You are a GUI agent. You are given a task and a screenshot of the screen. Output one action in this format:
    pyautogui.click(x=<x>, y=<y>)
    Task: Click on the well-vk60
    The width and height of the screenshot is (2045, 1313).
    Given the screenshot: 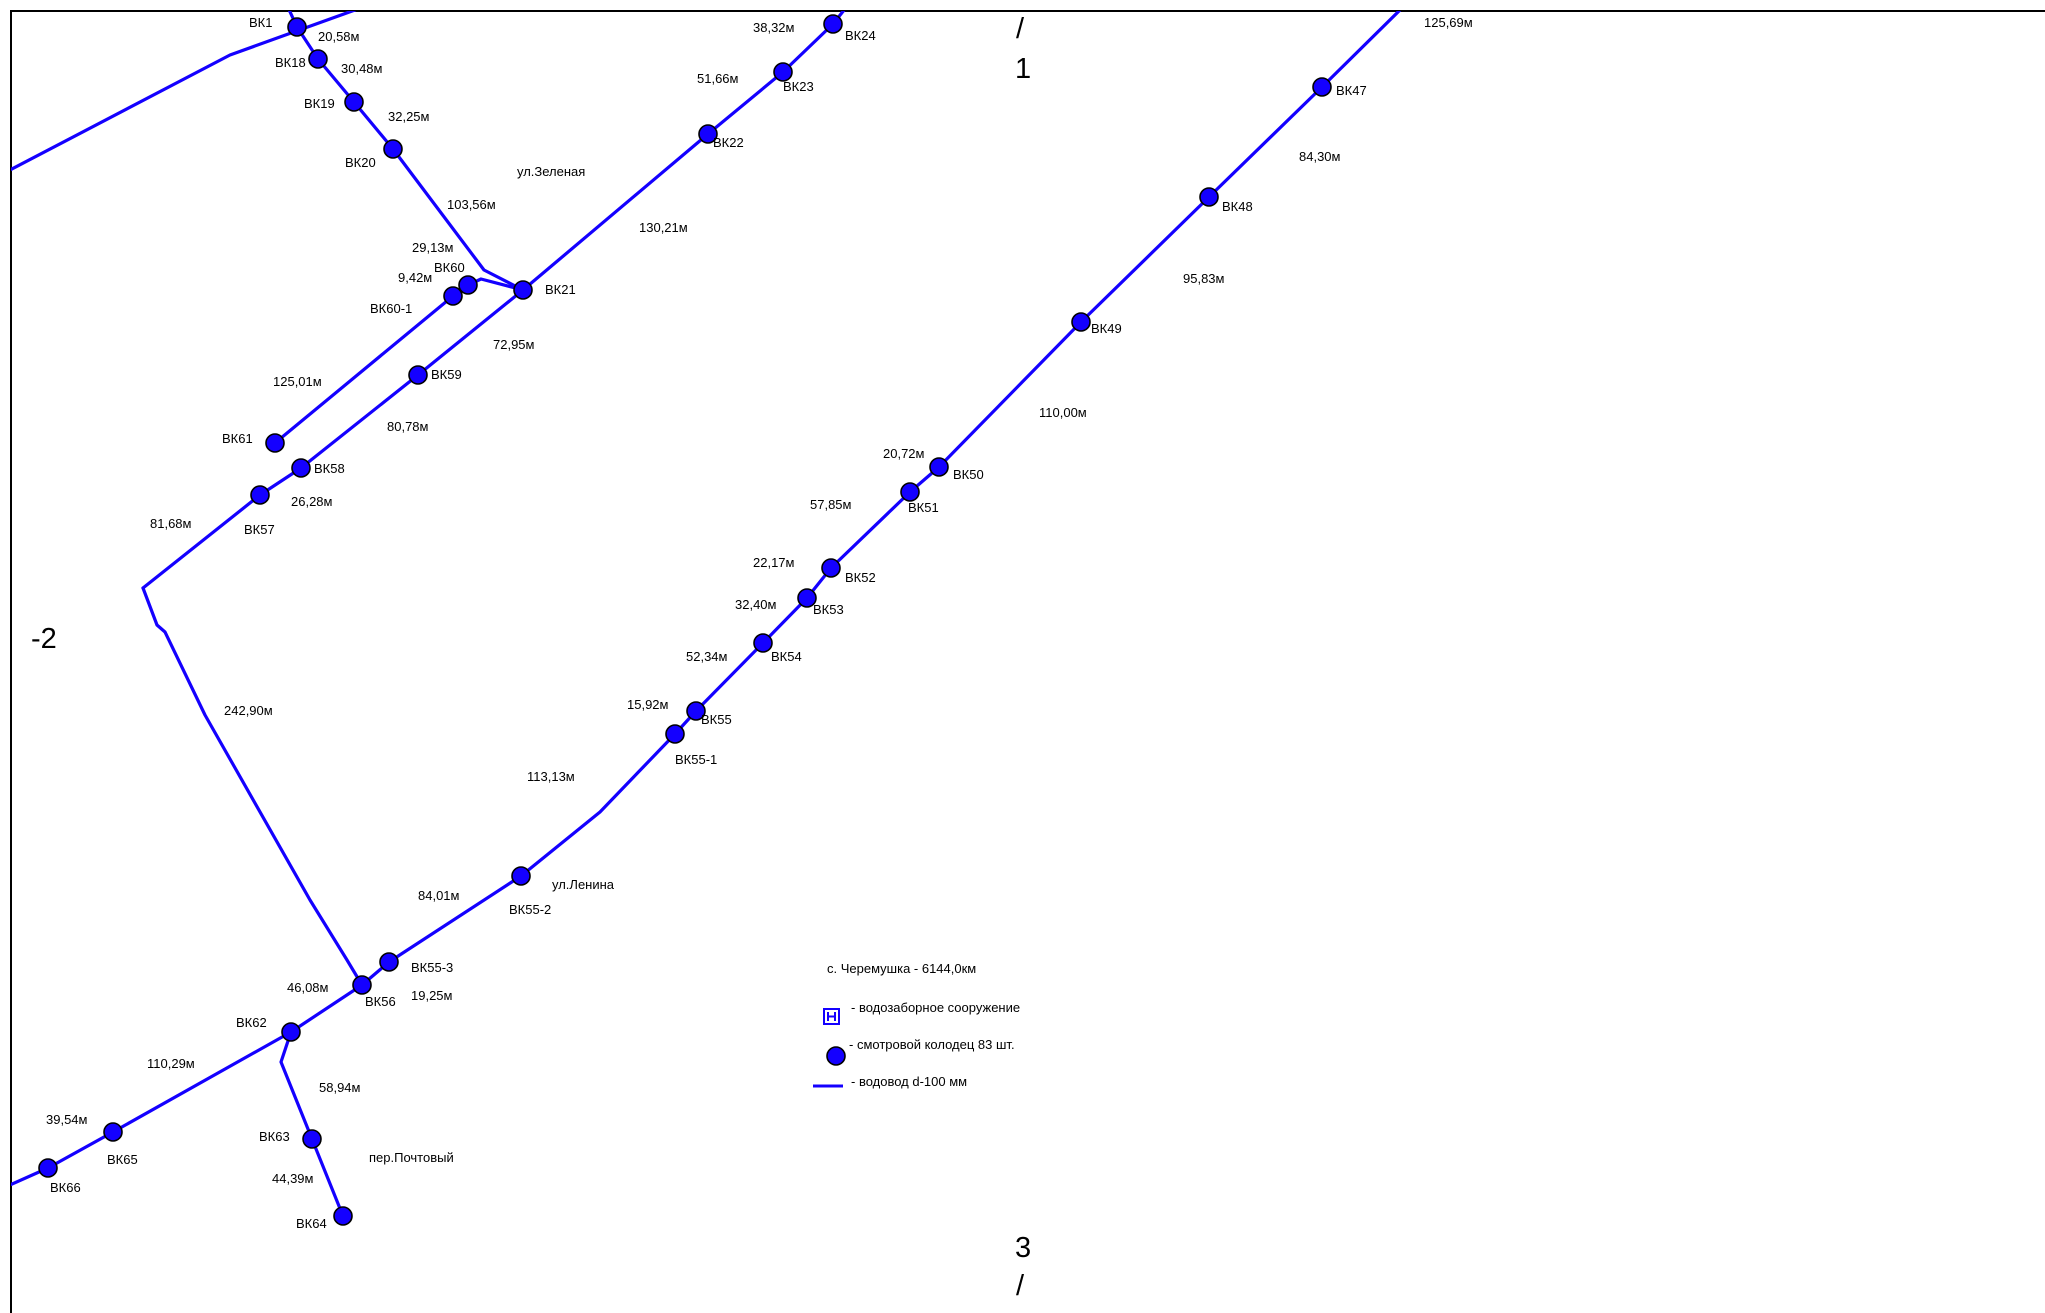 What is the action you would take?
    pyautogui.click(x=468, y=285)
    